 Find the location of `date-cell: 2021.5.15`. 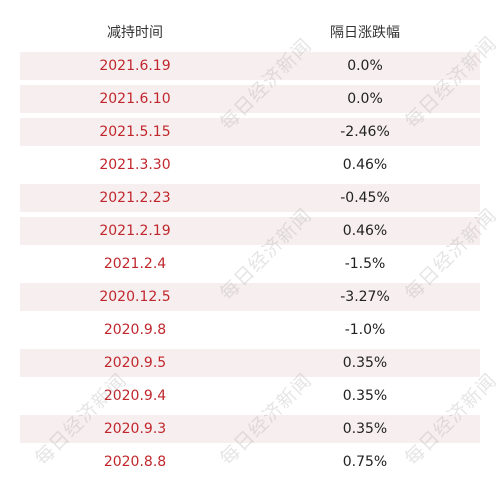

date-cell: 2021.5.15 is located at coordinates (135, 132).